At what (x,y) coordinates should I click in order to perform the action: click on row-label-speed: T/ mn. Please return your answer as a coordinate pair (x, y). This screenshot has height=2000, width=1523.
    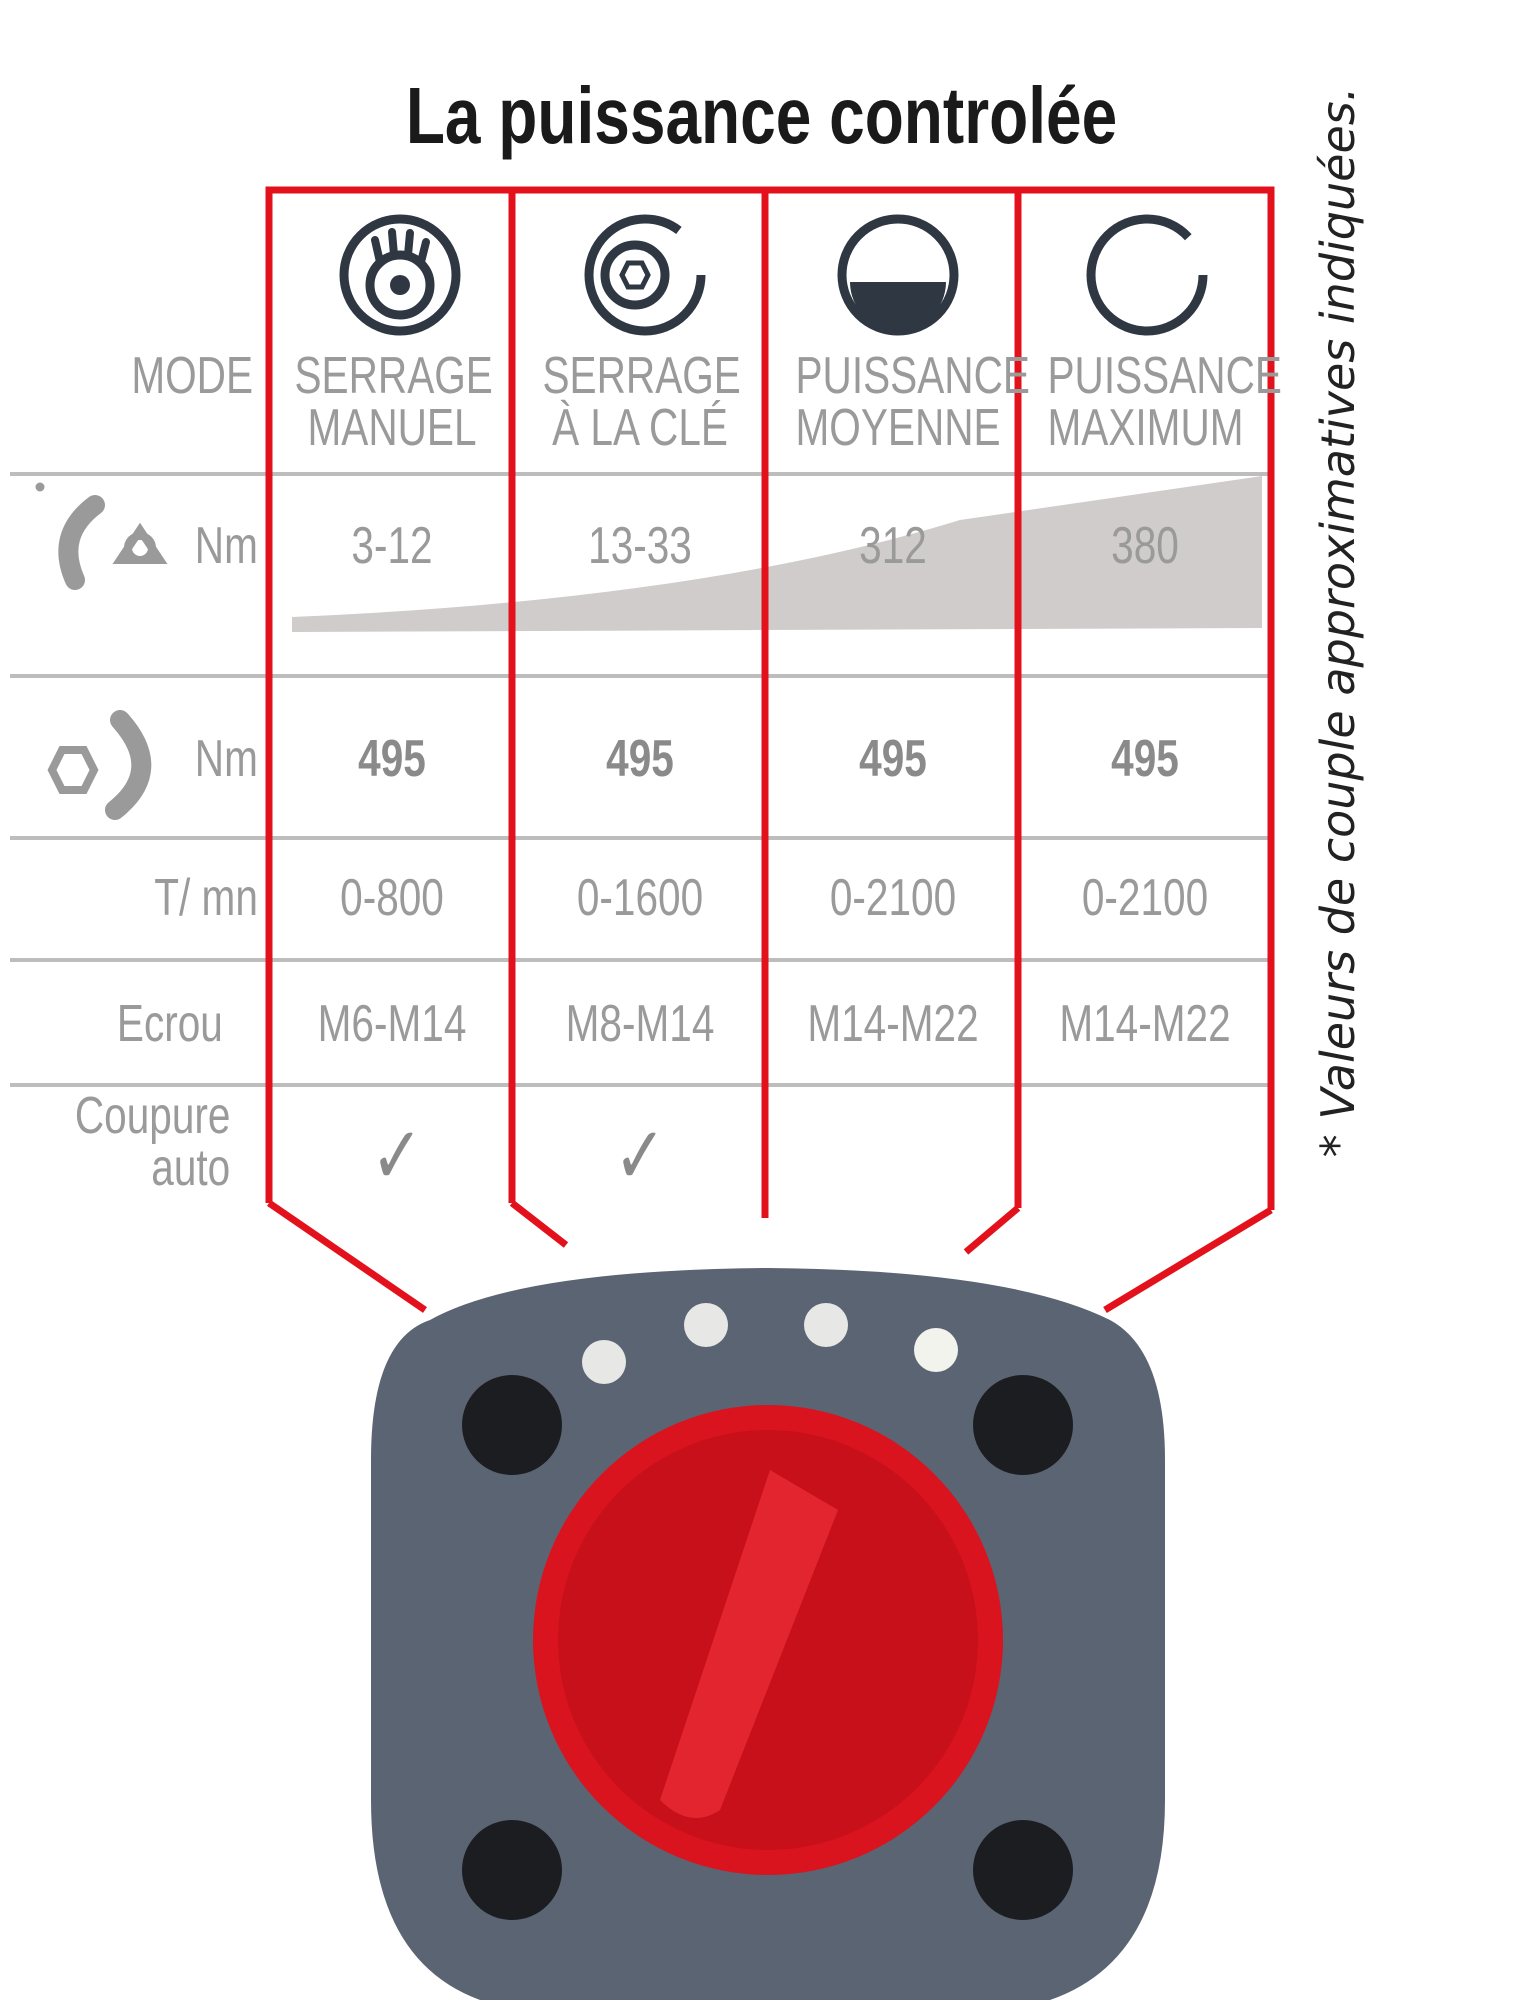
    Looking at the image, I should click on (206, 898).